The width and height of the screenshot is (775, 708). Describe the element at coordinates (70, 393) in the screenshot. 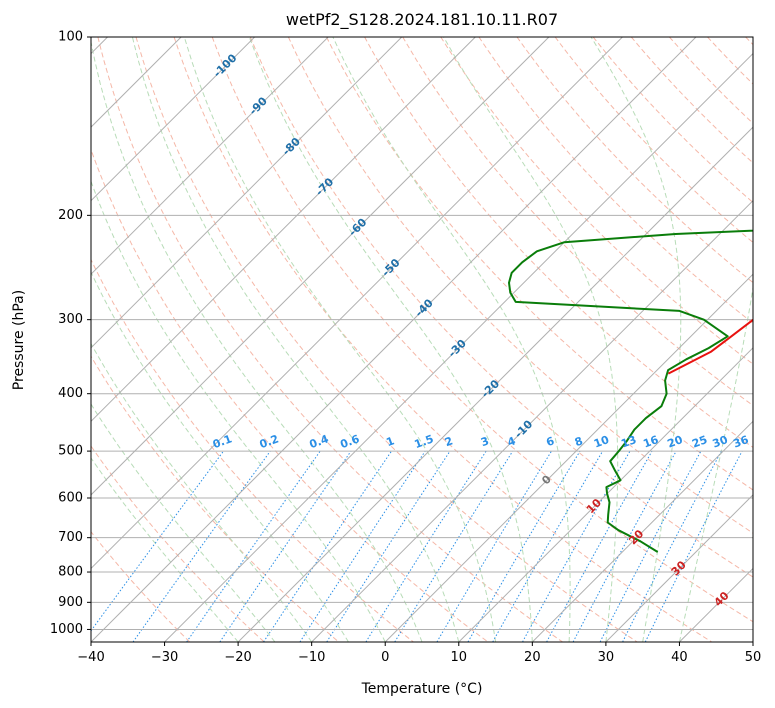

I see `y-tick-label: 400` at that location.